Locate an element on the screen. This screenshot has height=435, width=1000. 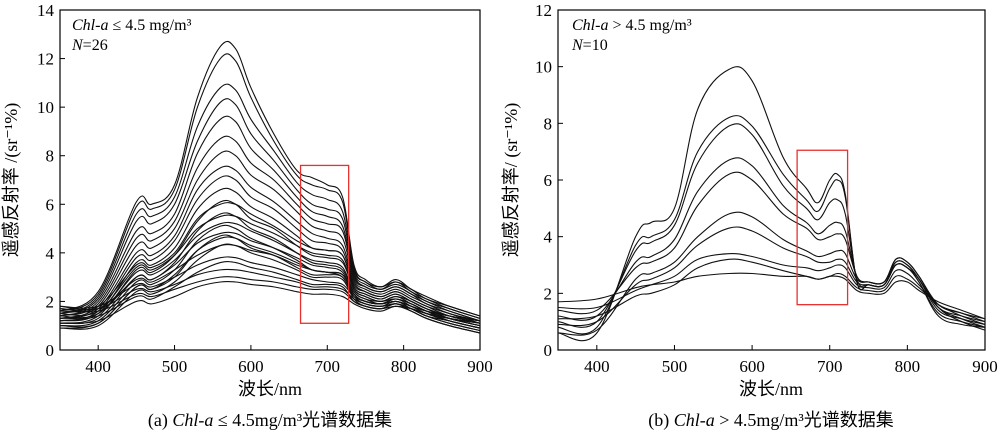
panel-a-count-label: N is located at coordinates (77, 45).